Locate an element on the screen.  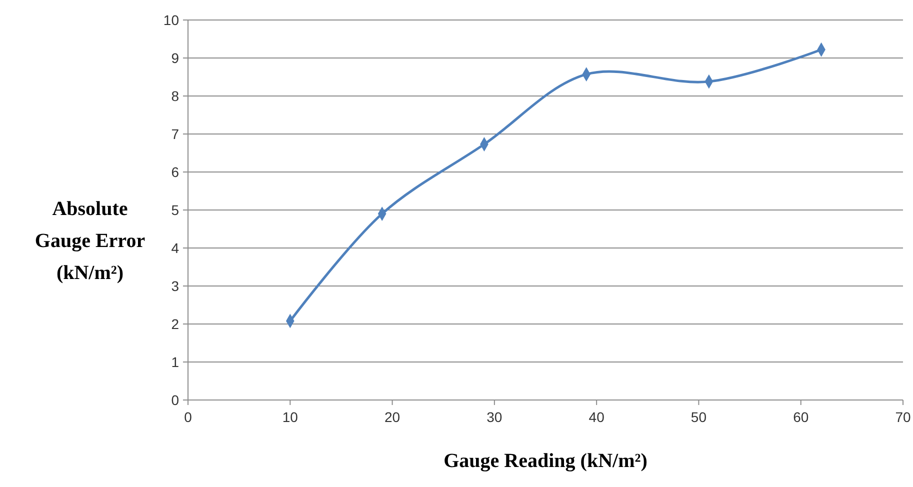
x-tick-label: 10 is located at coordinates (290, 417).